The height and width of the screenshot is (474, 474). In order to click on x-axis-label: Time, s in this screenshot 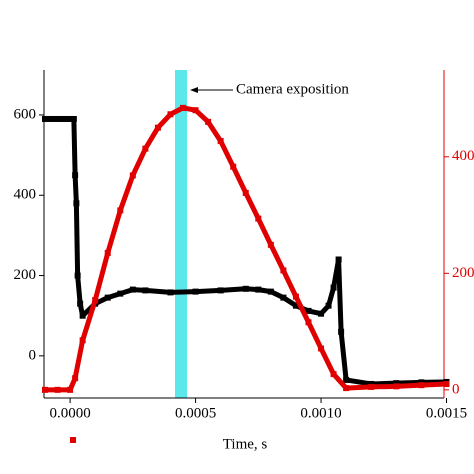, I will do `click(245, 444)`.